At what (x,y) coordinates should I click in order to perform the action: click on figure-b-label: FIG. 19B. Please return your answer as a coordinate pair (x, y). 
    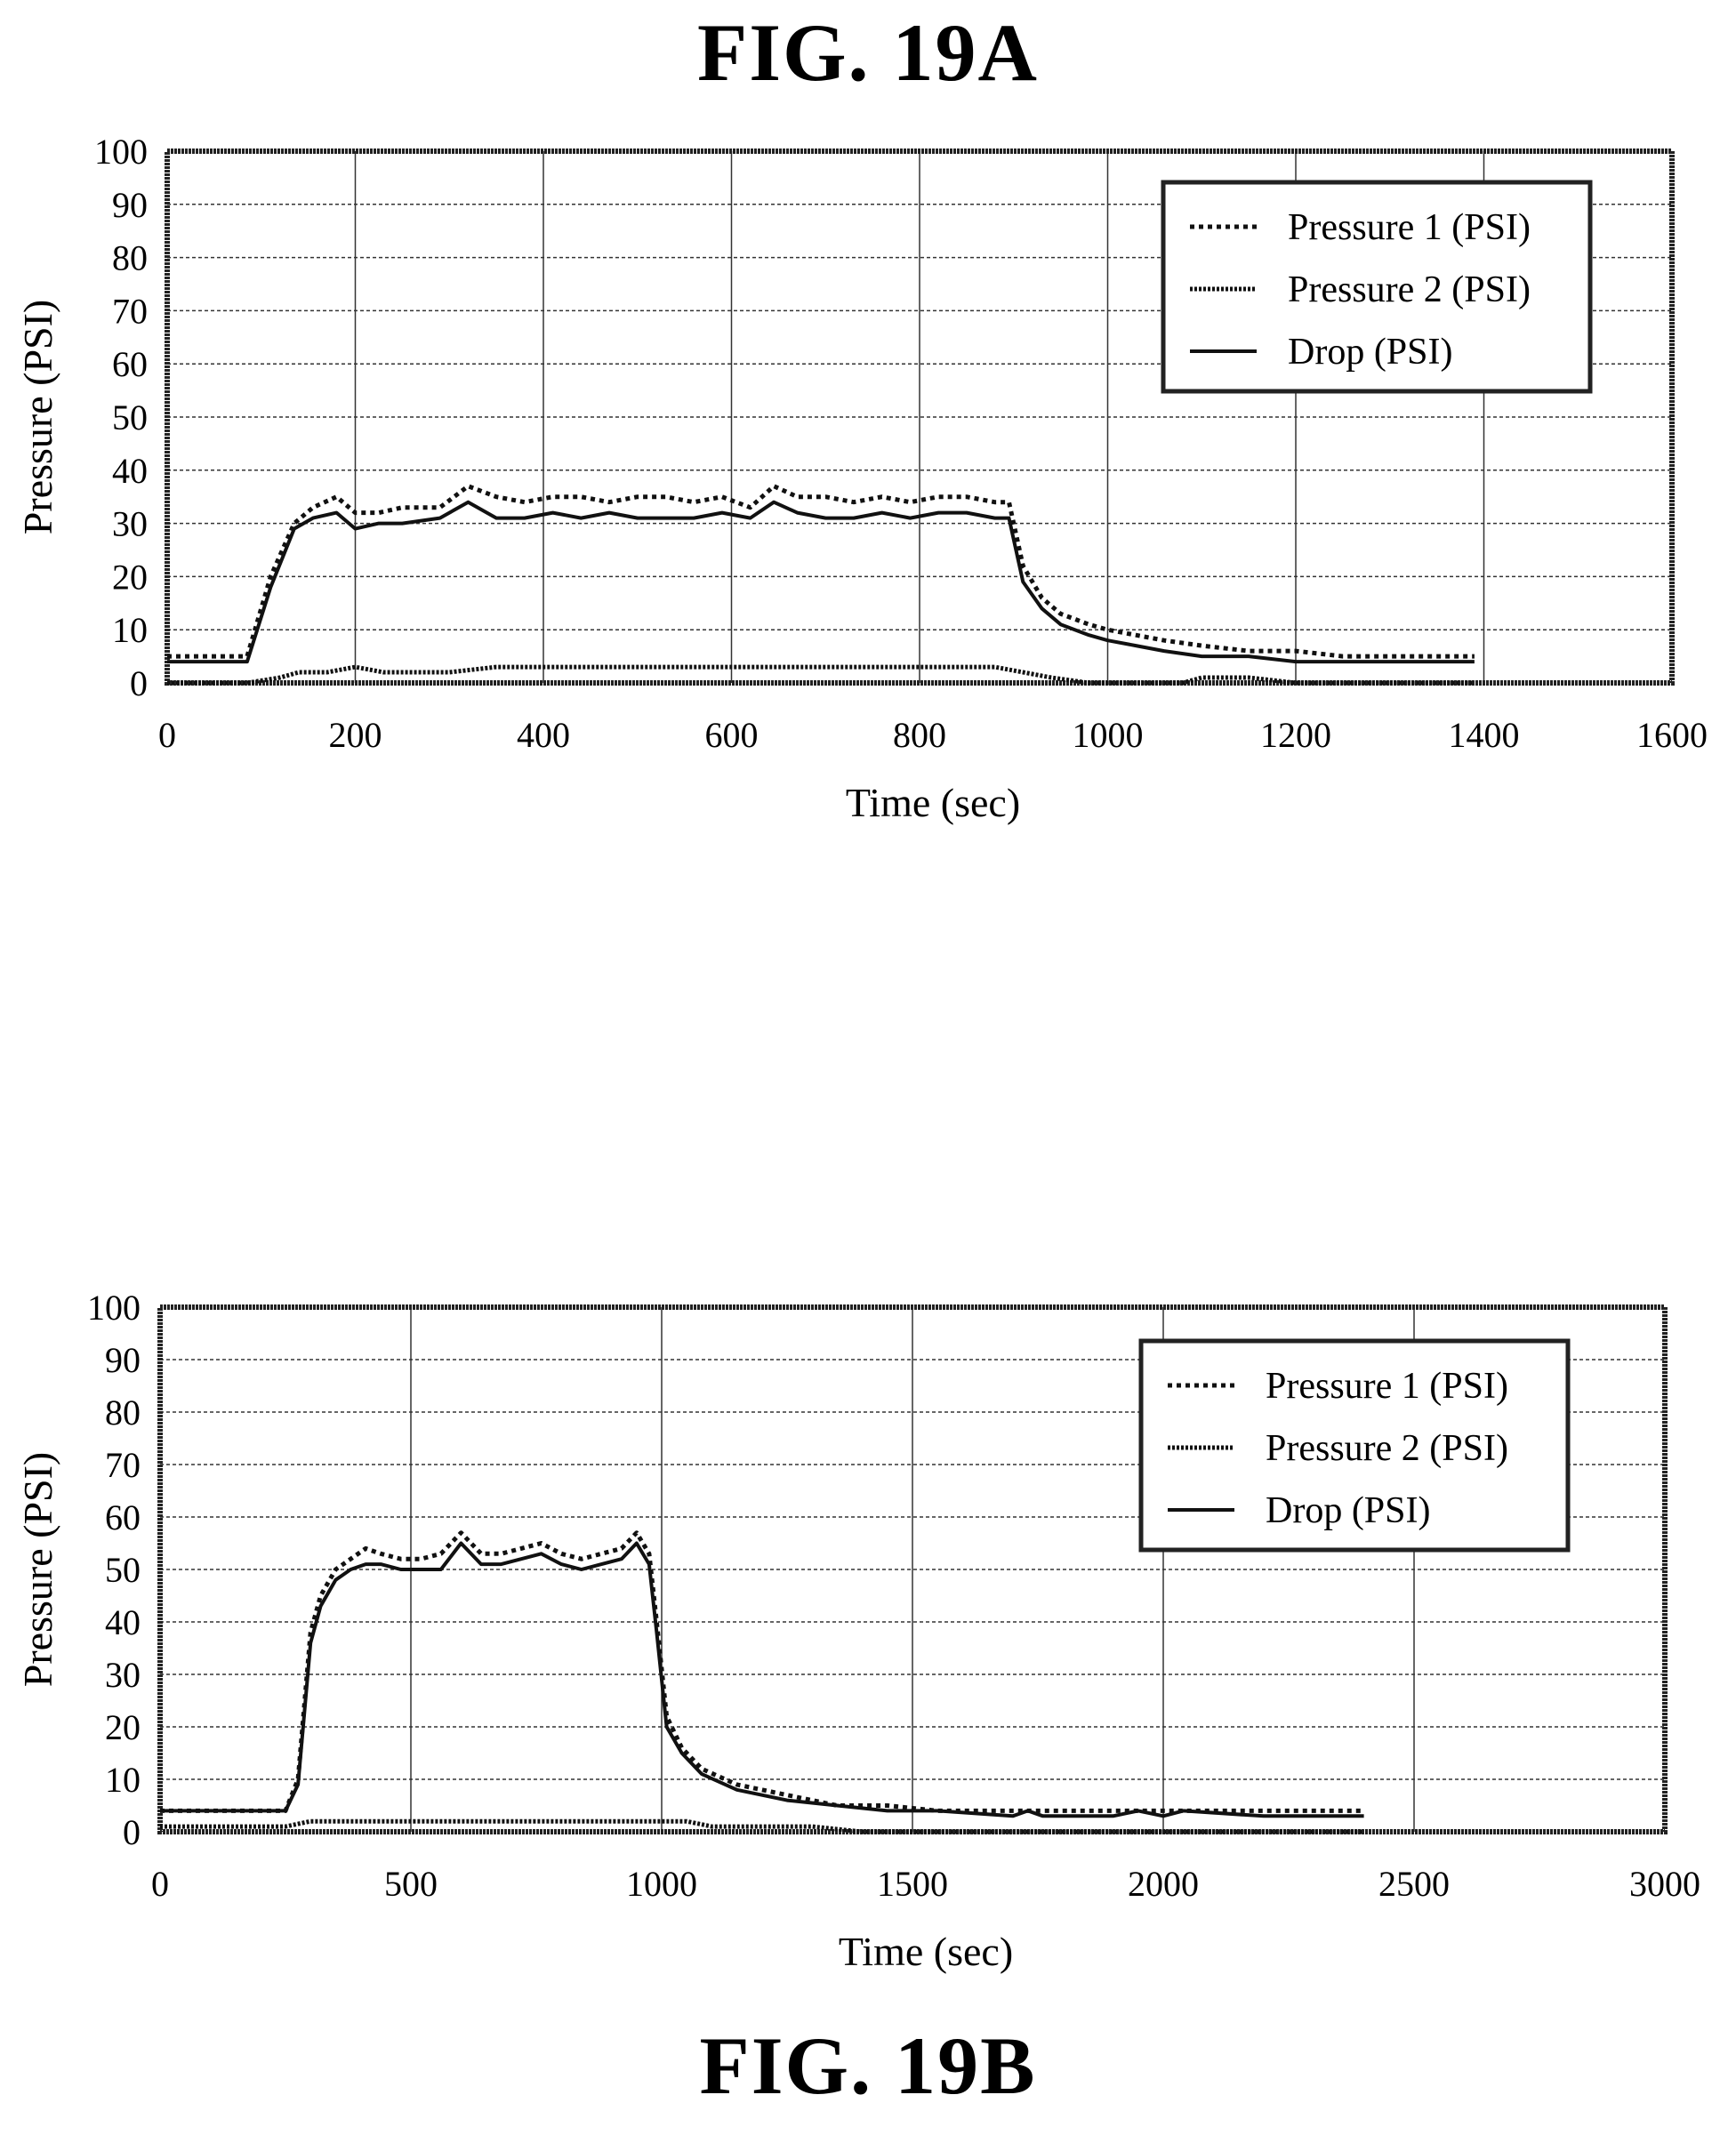
    Looking at the image, I should click on (868, 2065).